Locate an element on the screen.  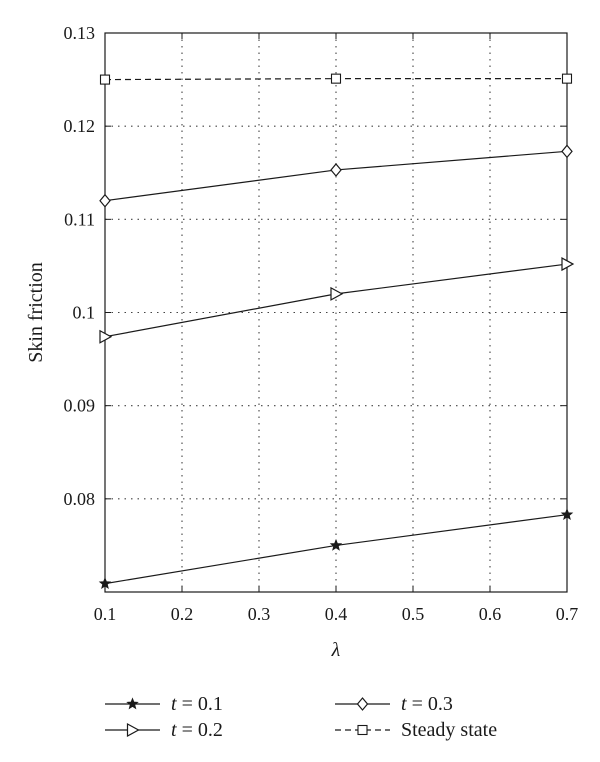
y-tick-label: 0.12 is located at coordinates (80, 126).